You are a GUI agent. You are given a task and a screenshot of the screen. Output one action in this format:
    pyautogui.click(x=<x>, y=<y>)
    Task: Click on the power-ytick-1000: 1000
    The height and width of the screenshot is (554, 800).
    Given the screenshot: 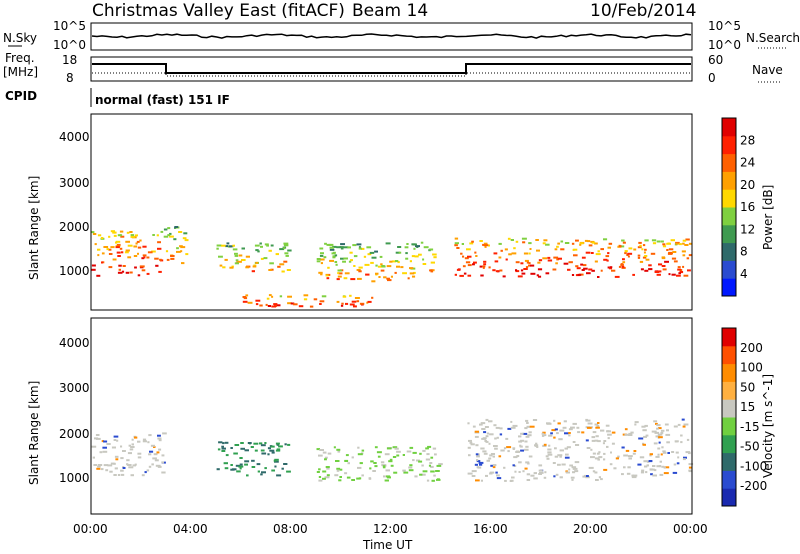 What is the action you would take?
    pyautogui.click(x=74, y=271)
    